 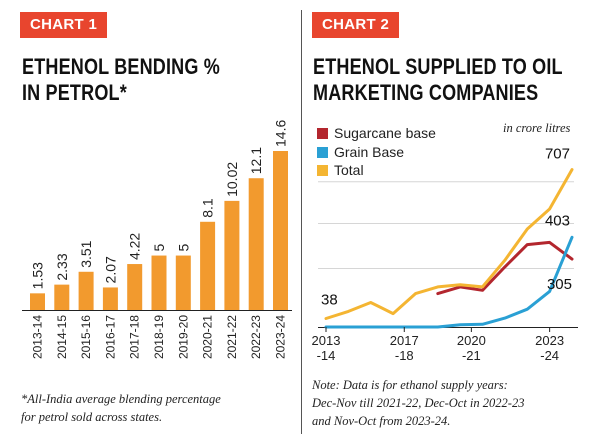 I want to click on chart2-note-line3: and Nov-Oct from 2023-24., so click(x=381, y=421).